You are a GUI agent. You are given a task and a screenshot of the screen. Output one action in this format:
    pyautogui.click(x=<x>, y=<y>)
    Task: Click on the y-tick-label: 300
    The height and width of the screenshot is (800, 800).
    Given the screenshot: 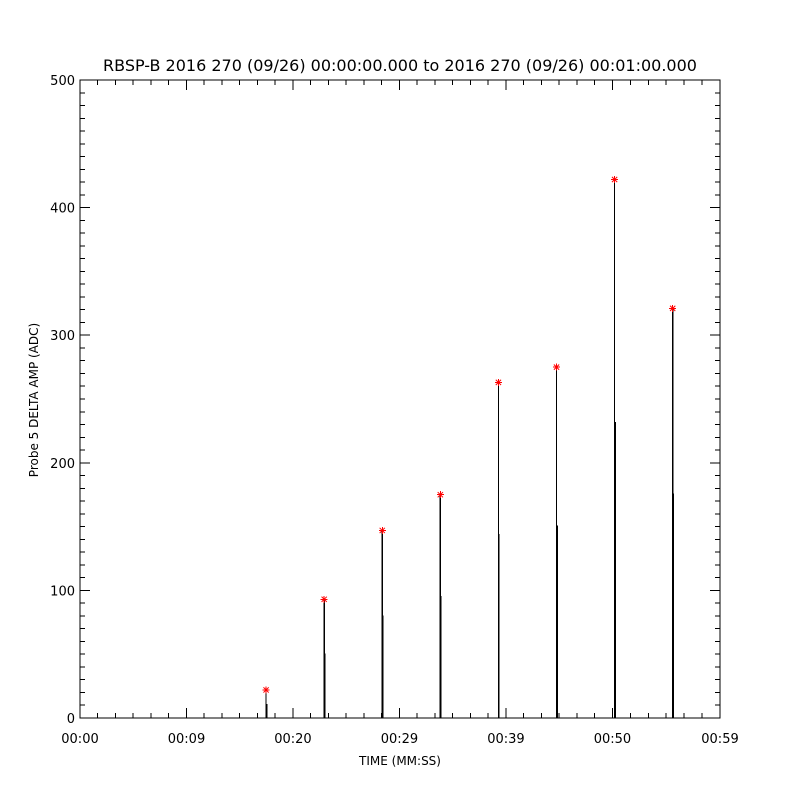 What is the action you would take?
    pyautogui.click(x=62, y=336)
    